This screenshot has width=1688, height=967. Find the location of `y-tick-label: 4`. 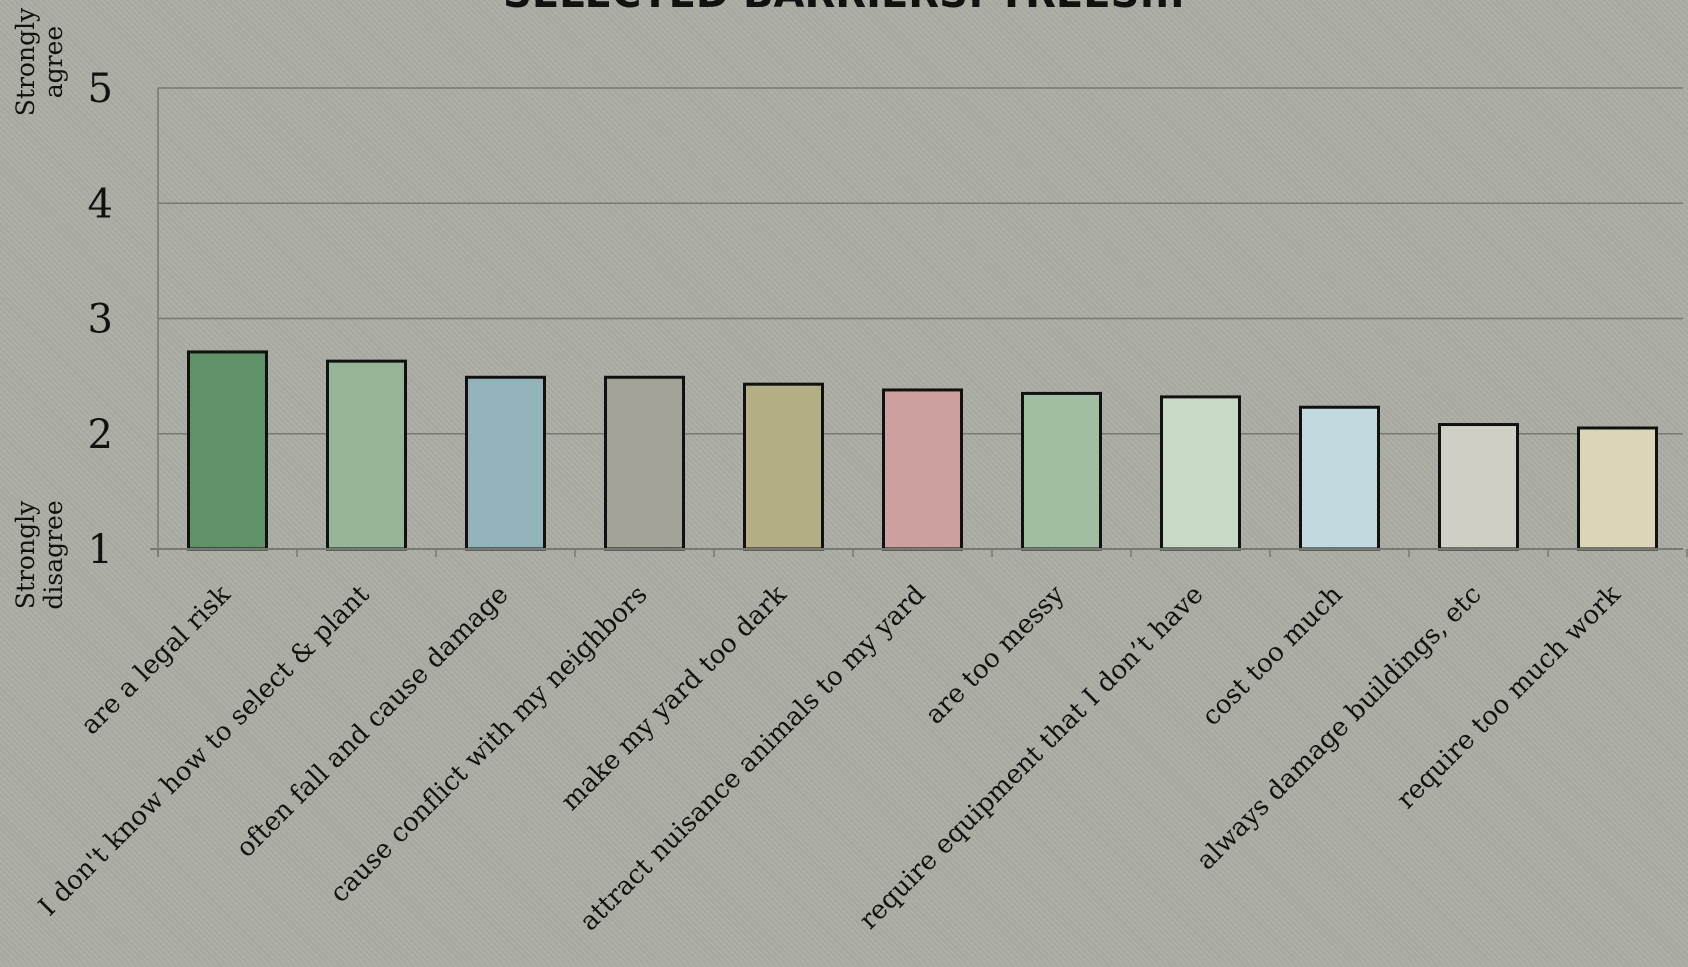

y-tick-label: 4 is located at coordinates (100, 204).